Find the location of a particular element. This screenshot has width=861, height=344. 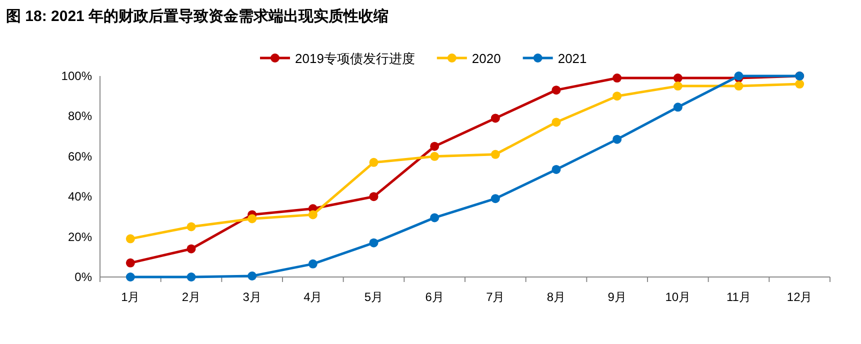

x-tick-label: 10月 is located at coordinates (678, 297).